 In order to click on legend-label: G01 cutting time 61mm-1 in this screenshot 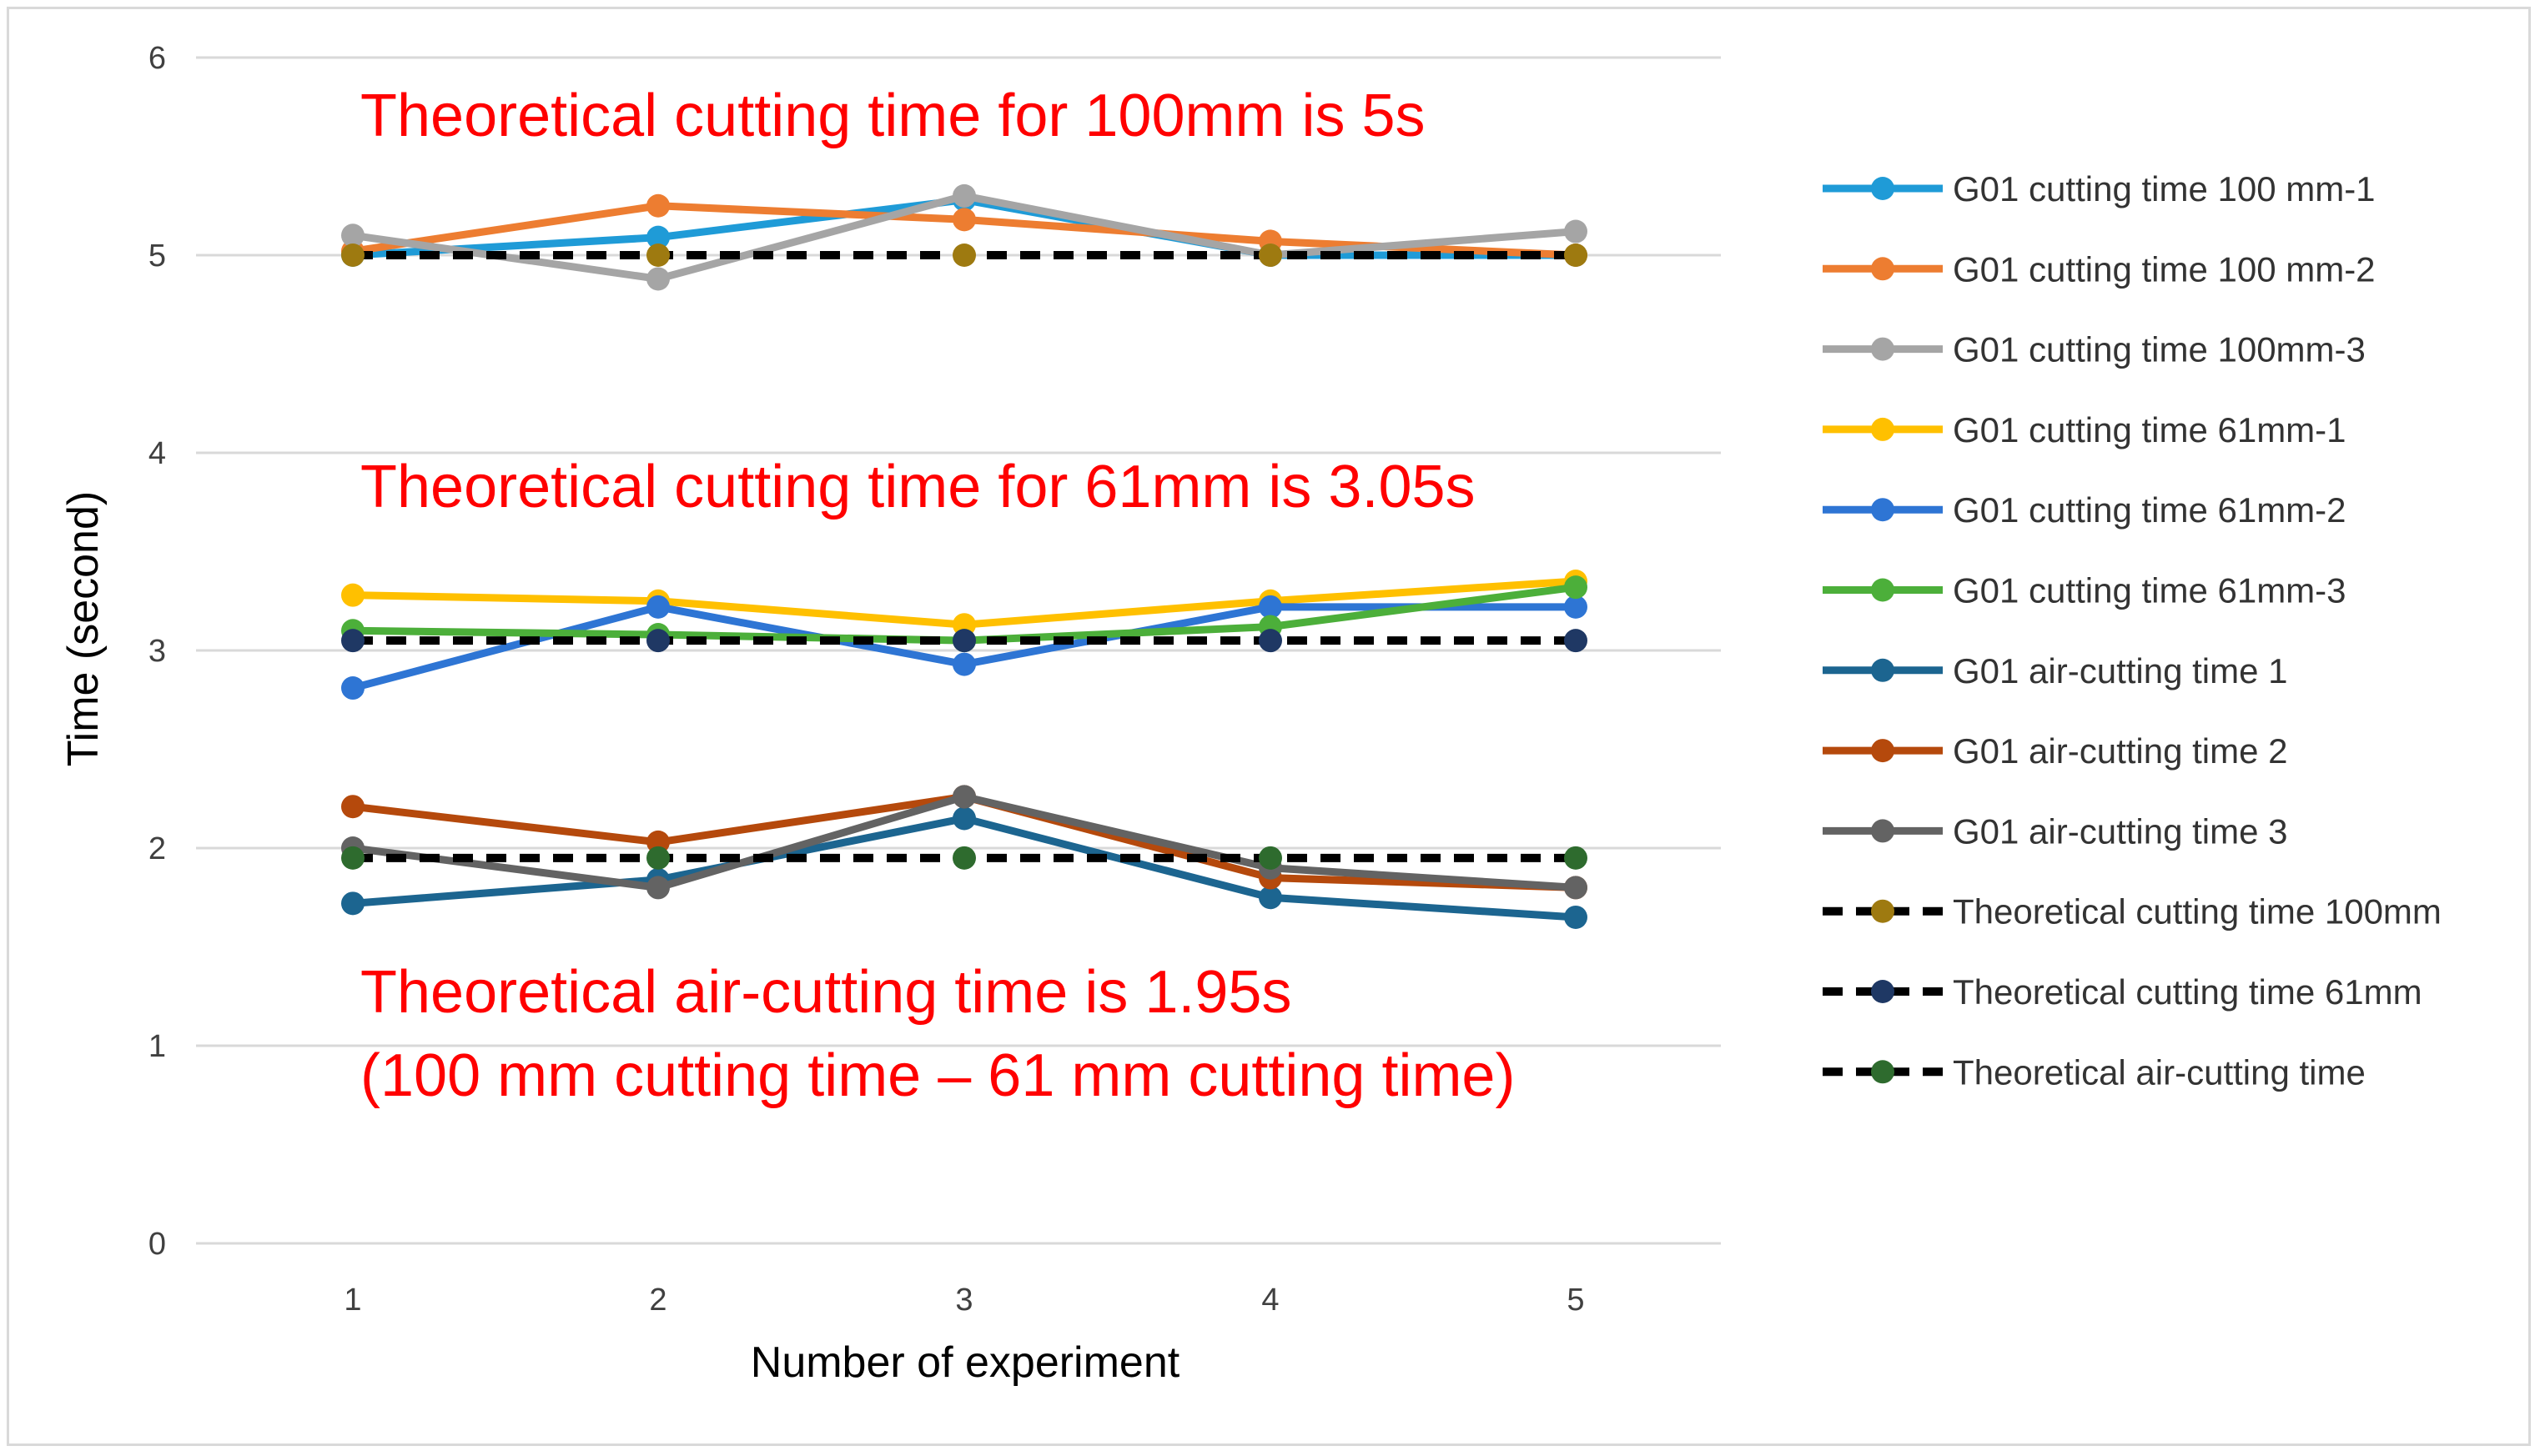, I will do `click(2149, 430)`.